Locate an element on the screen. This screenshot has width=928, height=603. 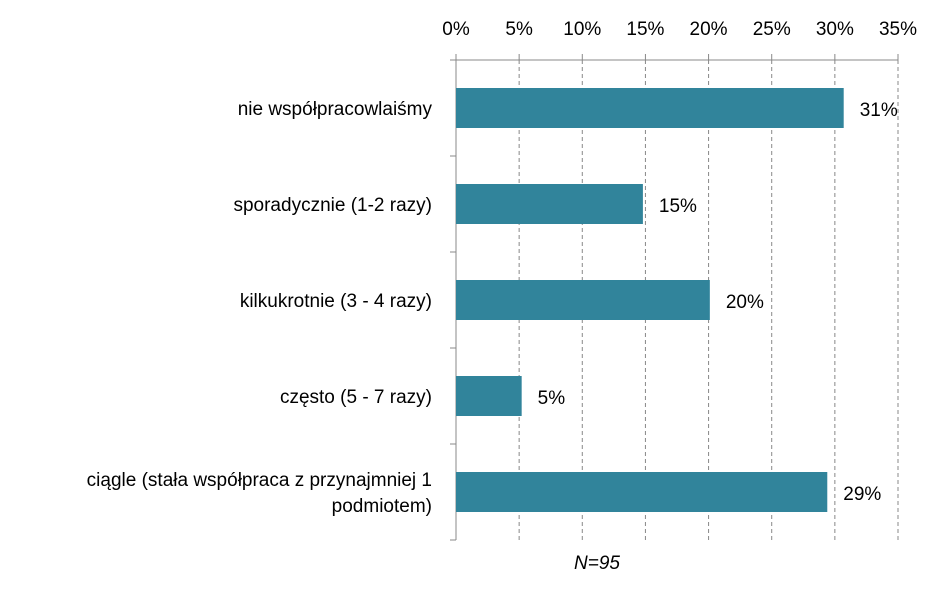
x-tick-label: 25% is located at coordinates (772, 29).